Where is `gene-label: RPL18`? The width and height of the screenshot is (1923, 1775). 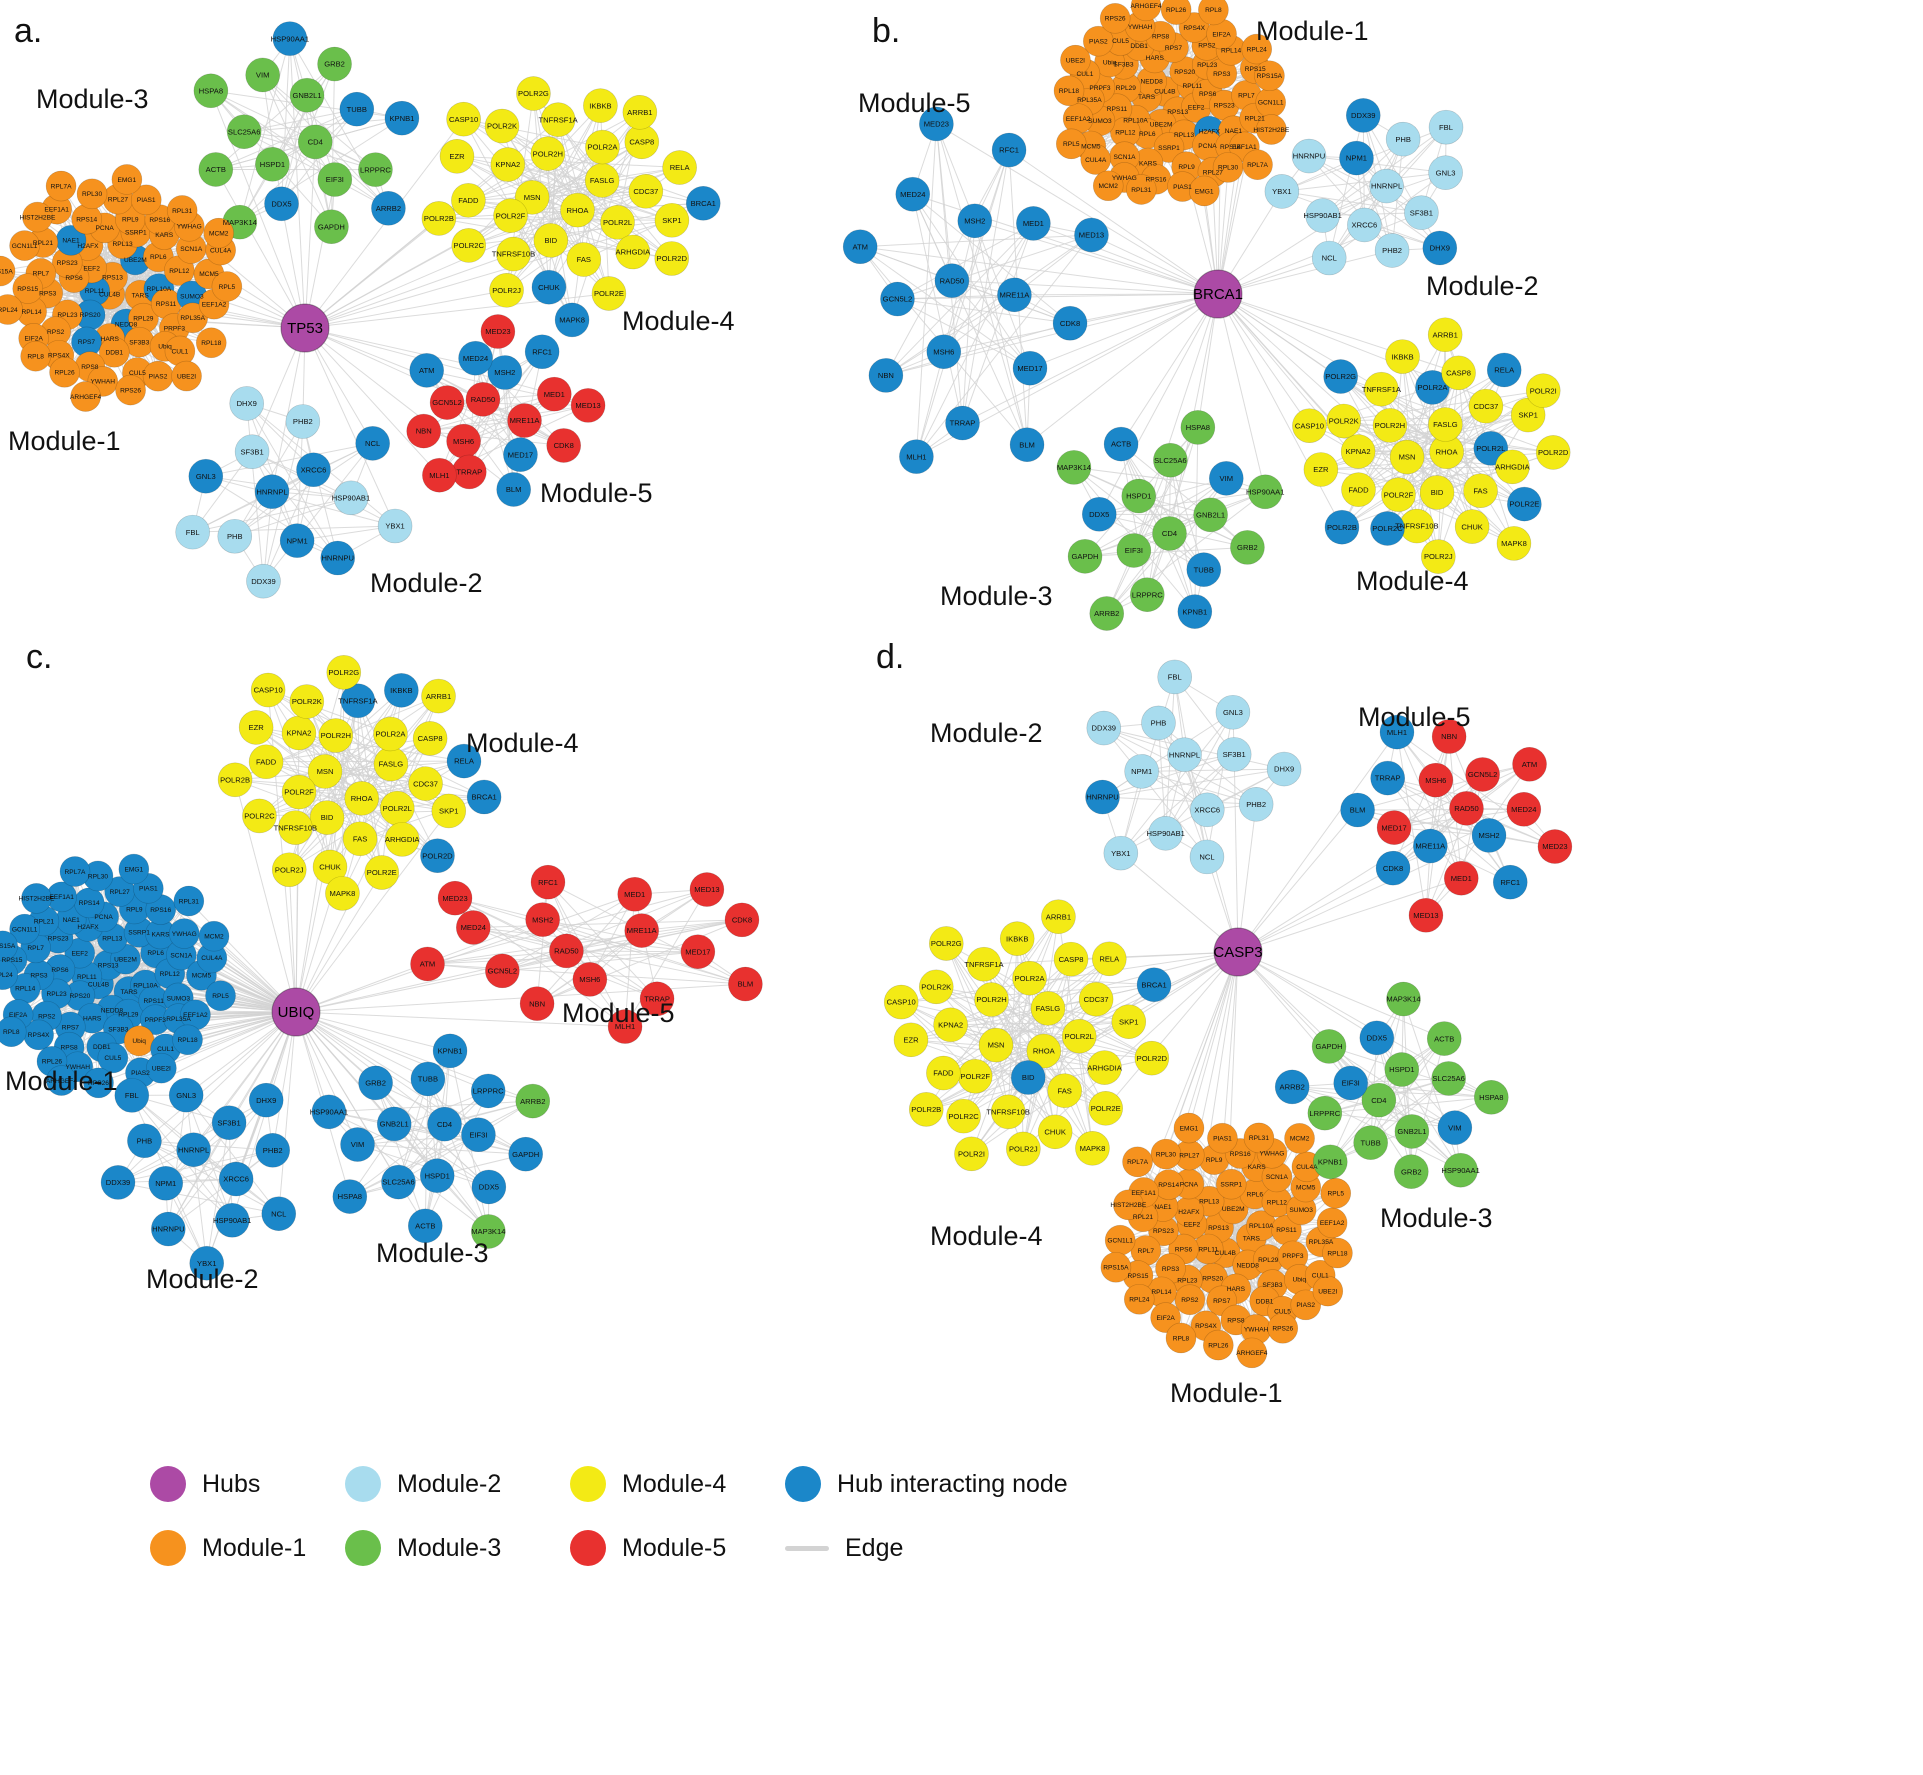
gene-label: RPL18 is located at coordinates (1337, 1253).